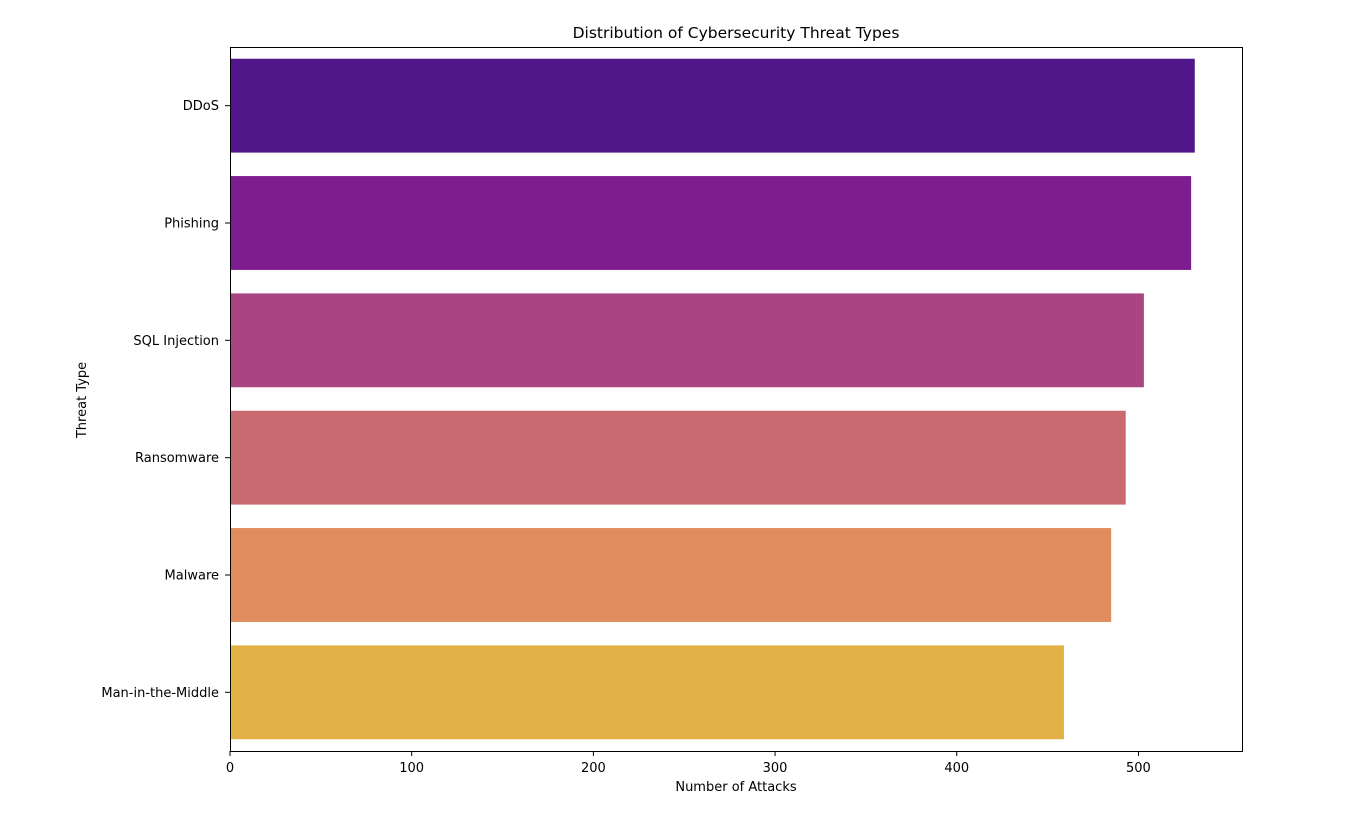  What do you see at coordinates (201, 106) in the screenshot?
I see `y-tick-label: DDoS` at bounding box center [201, 106].